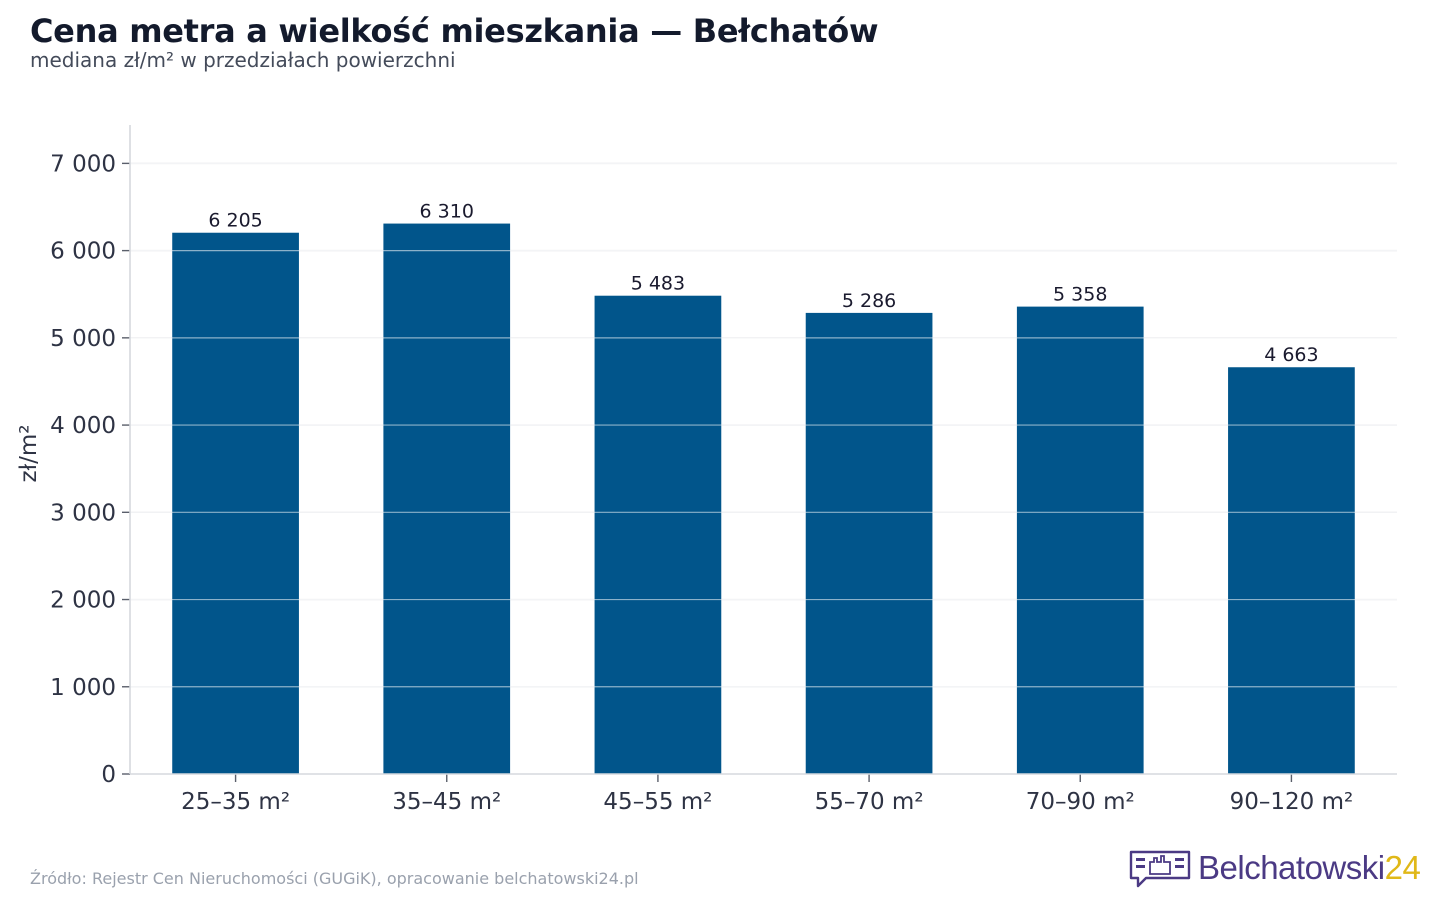 The height and width of the screenshot is (900, 1440). I want to click on x-tick-label: 45–55 m², so click(657, 802).